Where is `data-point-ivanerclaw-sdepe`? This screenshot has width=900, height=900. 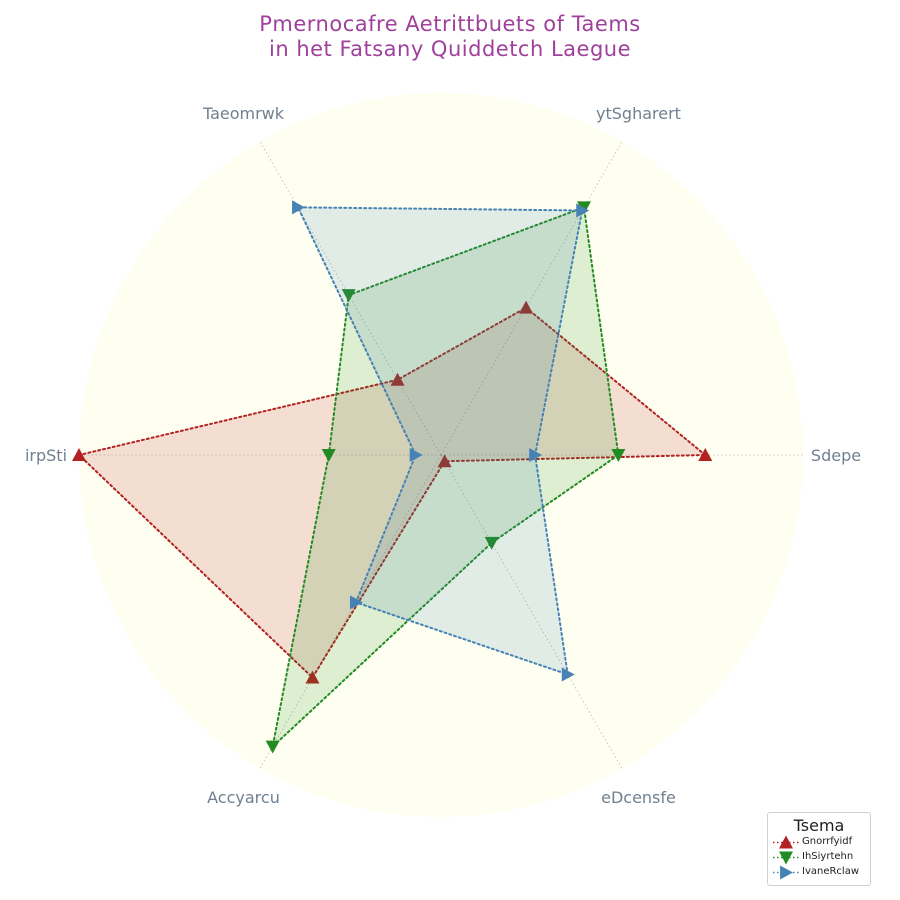
data-point-ivanerclaw-sdepe is located at coordinates (536, 455).